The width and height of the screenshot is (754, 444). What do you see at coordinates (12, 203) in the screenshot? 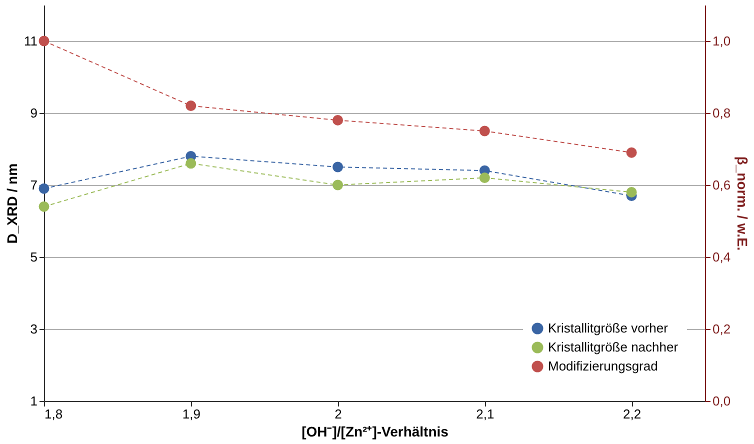
I see `y-axis-title: D_XRD / nm` at bounding box center [12, 203].